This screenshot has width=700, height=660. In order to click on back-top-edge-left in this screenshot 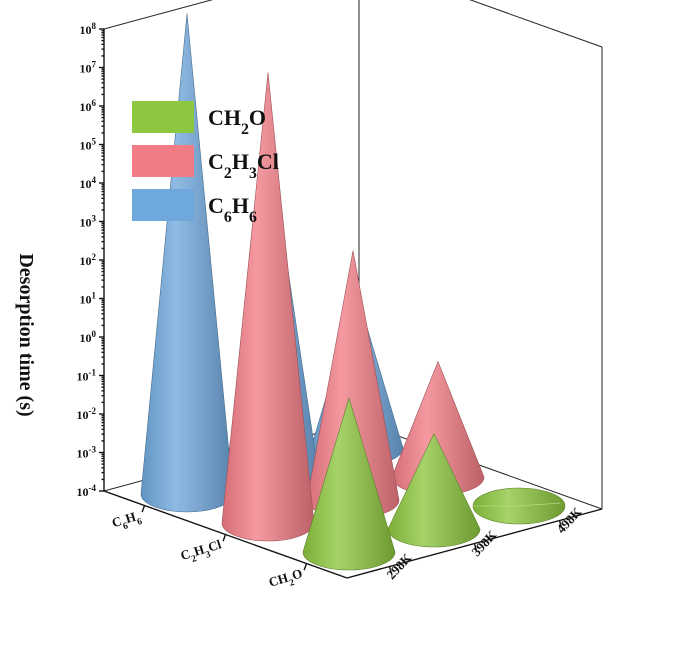, I will do `click(158, 15)`.